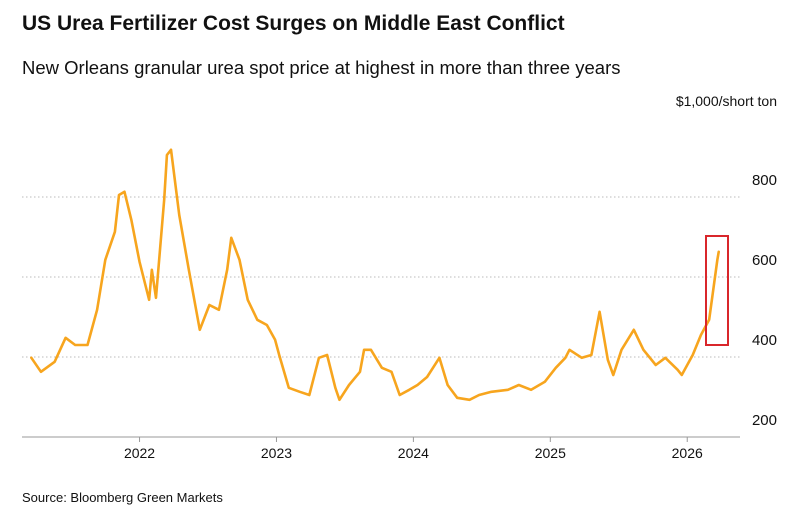 The image size is (802, 528). Describe the element at coordinates (122, 497) in the screenshot. I see `source: Source: Bloomberg Green Markets` at that location.